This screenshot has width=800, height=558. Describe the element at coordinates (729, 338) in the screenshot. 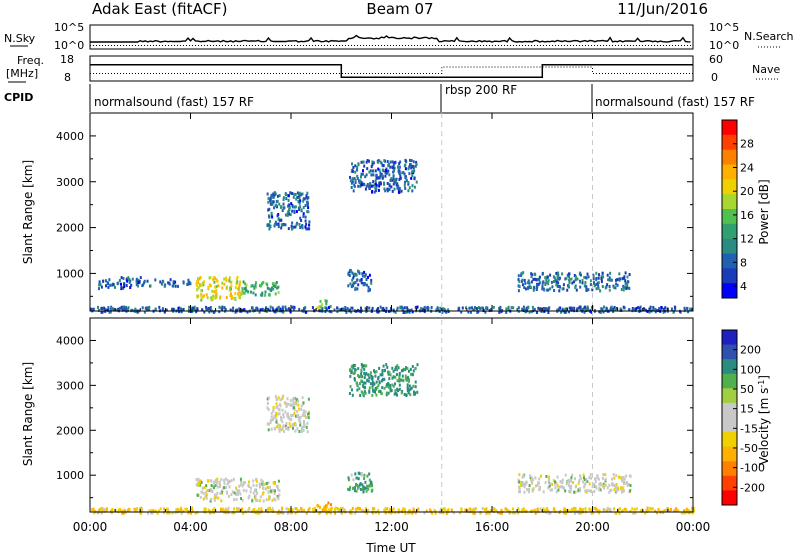

I see `colorbar-swatch` at that location.